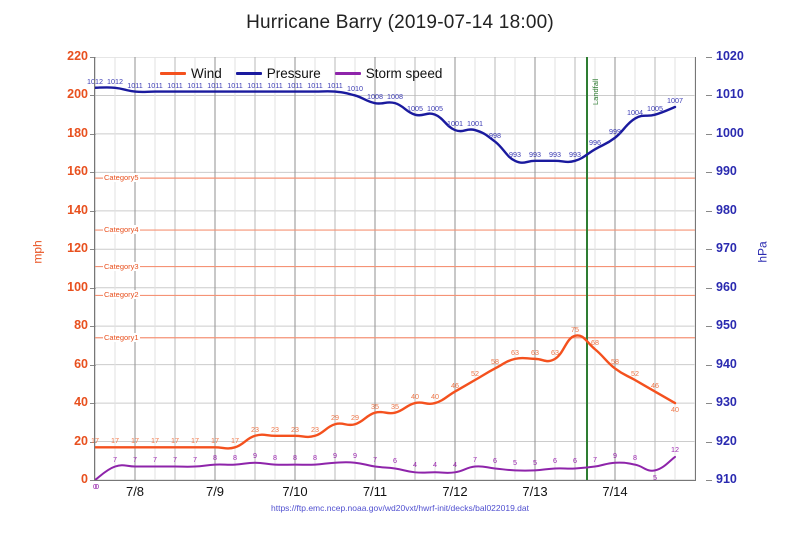  I want to click on y-tick-left: 60, so click(81, 363).